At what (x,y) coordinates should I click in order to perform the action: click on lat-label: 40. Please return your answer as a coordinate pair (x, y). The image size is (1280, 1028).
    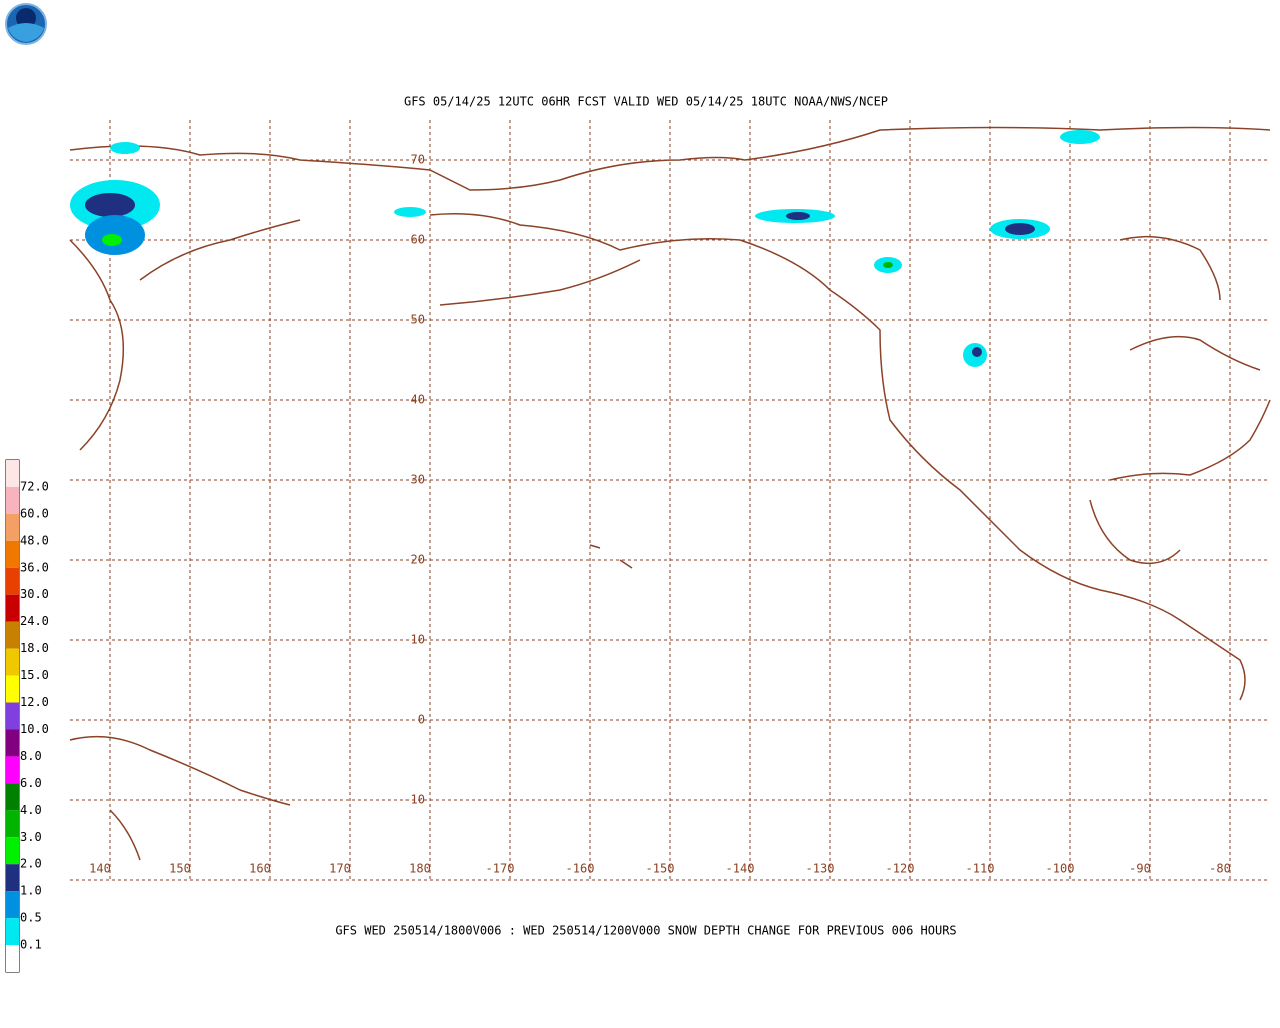
    Looking at the image, I should click on (418, 400).